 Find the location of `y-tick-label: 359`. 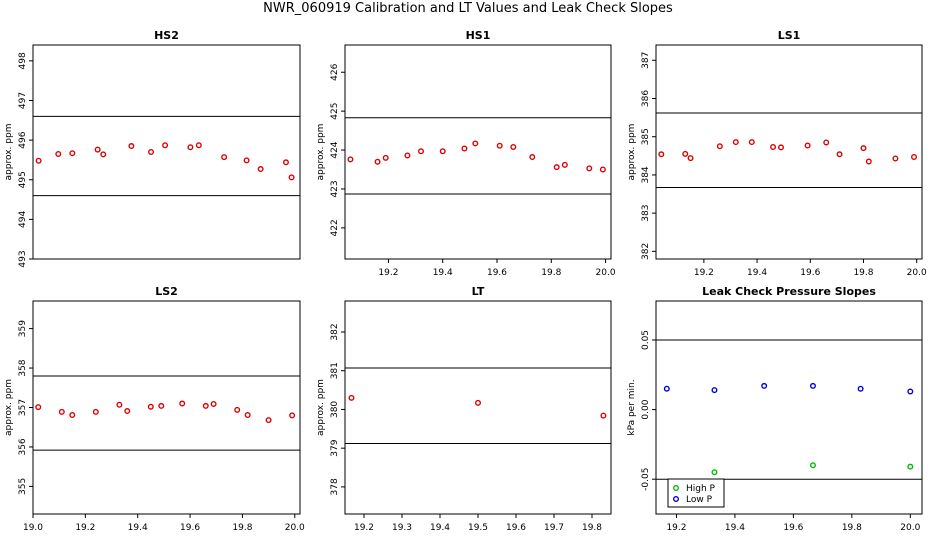

y-tick-label: 359 is located at coordinates (23, 328).